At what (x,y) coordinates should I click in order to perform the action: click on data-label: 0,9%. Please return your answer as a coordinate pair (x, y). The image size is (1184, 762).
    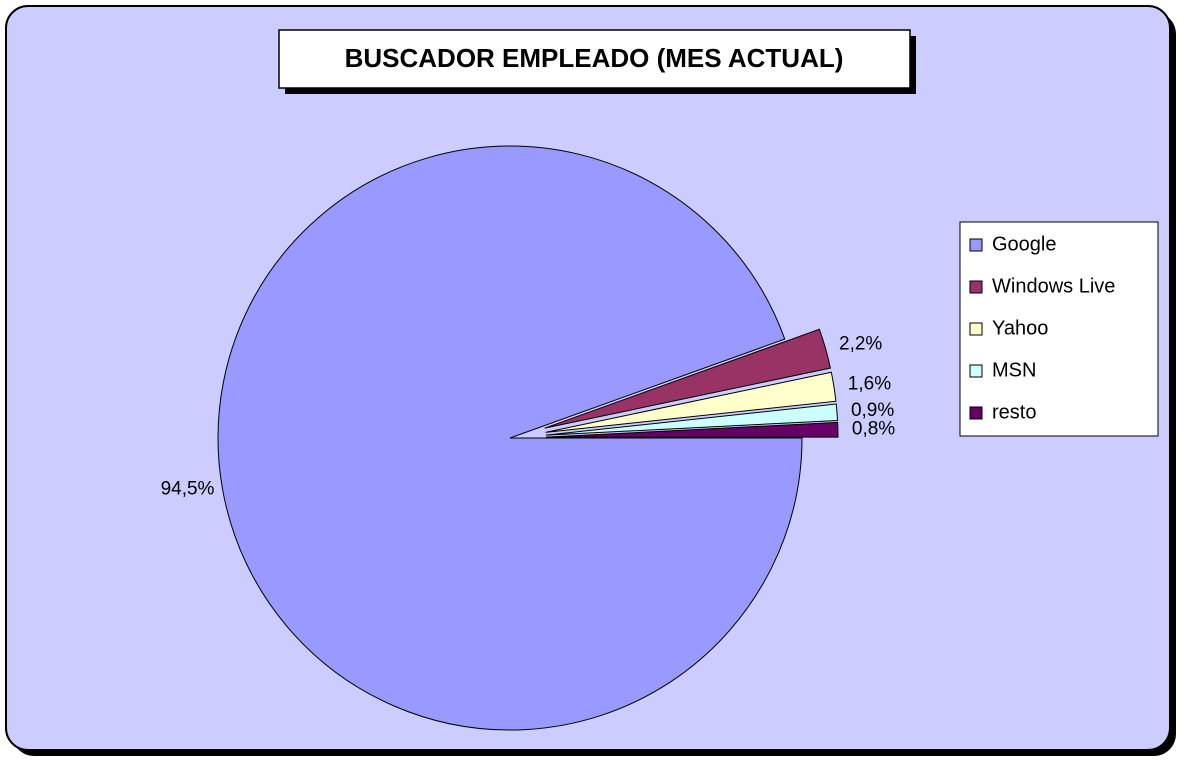
    Looking at the image, I should click on (872, 410).